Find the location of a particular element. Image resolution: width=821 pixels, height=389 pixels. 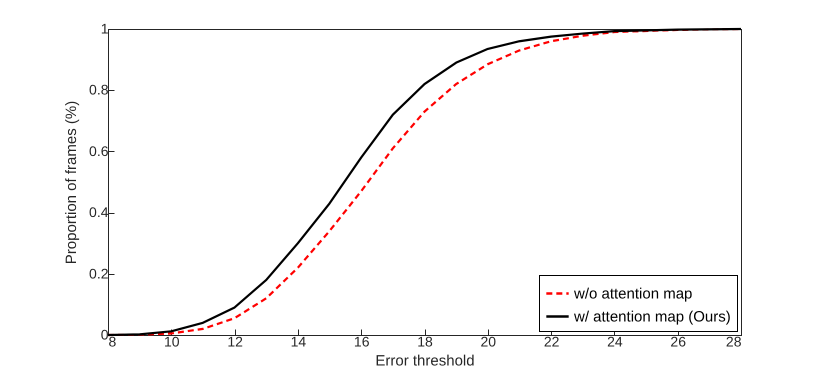

x-tick-label: 24 is located at coordinates (615, 342).